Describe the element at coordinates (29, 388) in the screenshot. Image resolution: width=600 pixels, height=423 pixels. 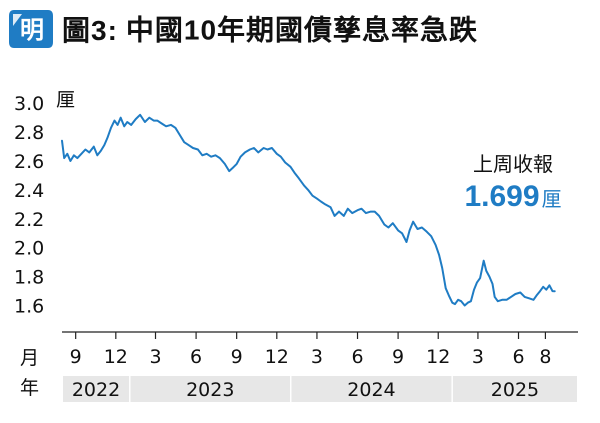
I see `x-year-label: 年` at that location.